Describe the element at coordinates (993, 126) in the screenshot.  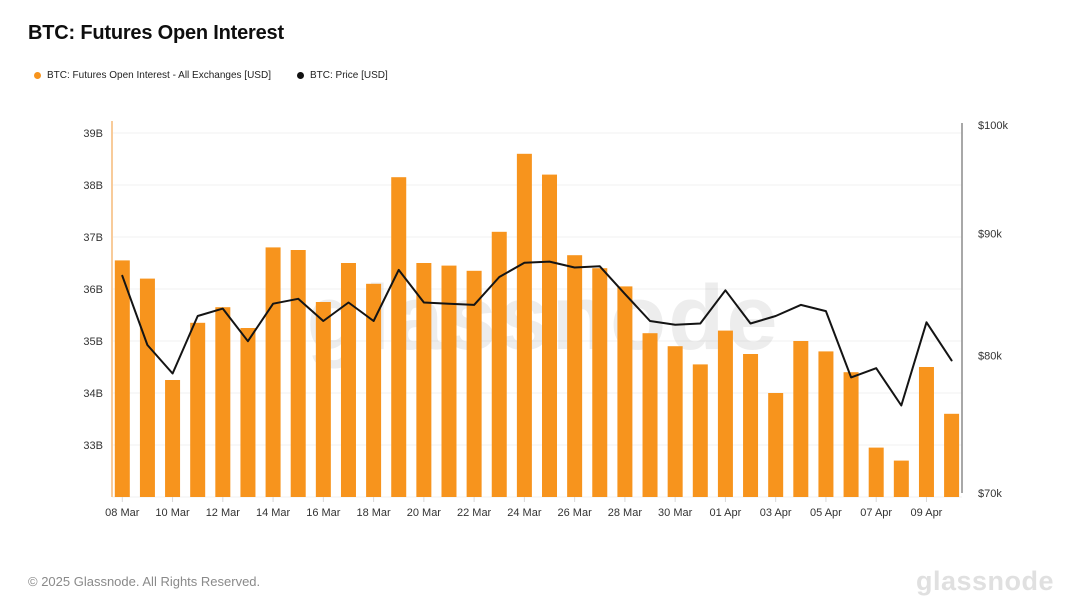
I see `right-tick-$100k: $100k` at that location.